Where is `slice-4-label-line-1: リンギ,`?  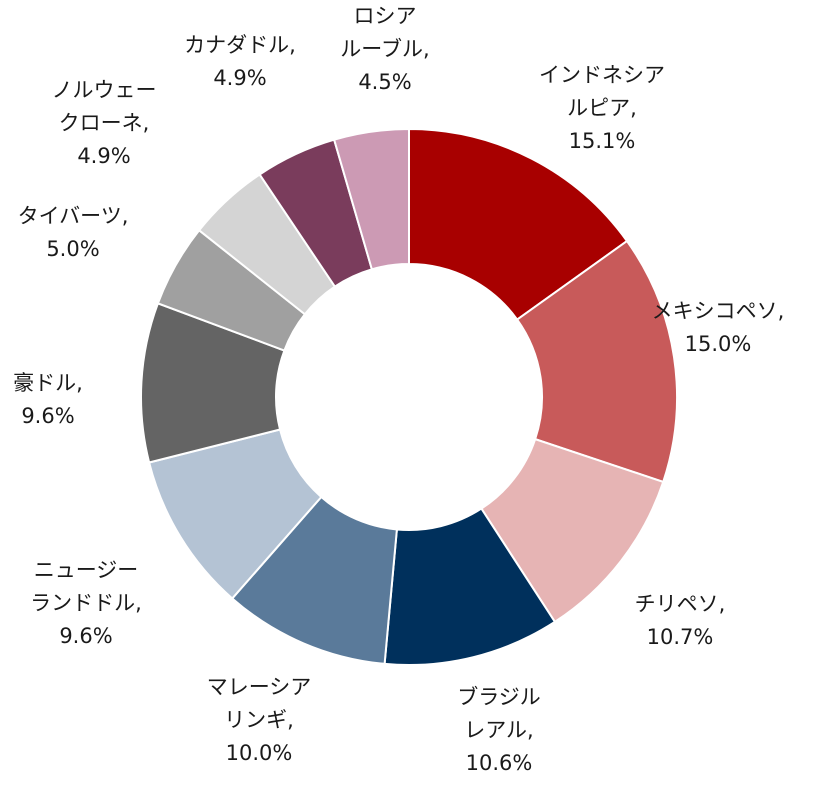 slice-4-label-line-1: リンギ, is located at coordinates (259, 720).